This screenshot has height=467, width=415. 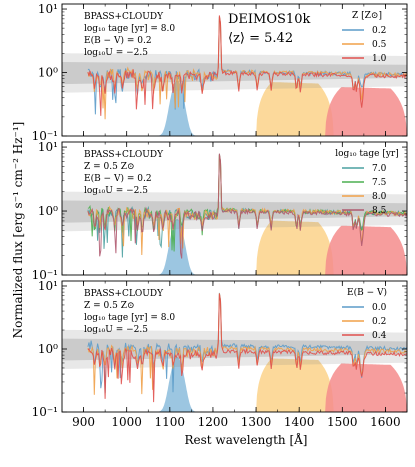 What do you see at coordinates (256, 422) in the screenshot?
I see `x-tick-label: 1300` at bounding box center [256, 422].